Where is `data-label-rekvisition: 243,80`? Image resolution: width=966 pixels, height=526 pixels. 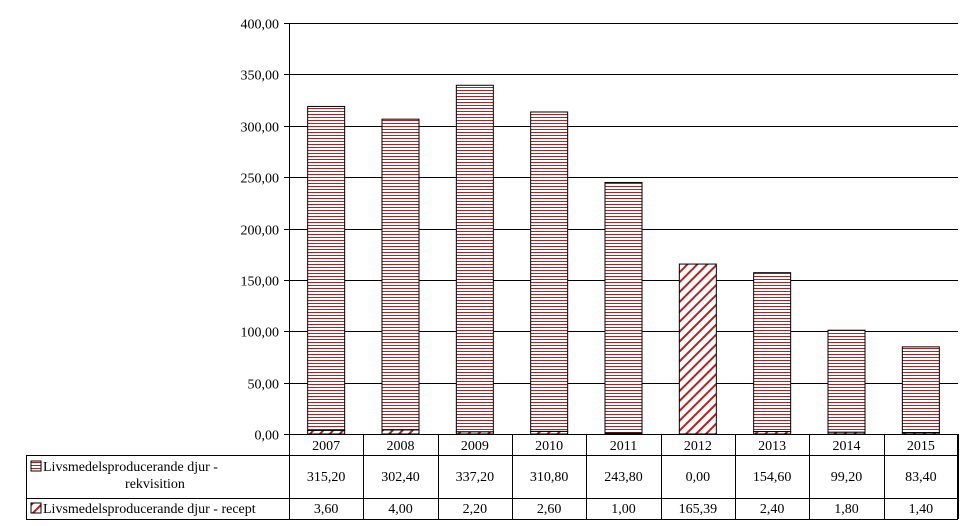 data-label-rekvisition: 243,80 is located at coordinates (623, 477).